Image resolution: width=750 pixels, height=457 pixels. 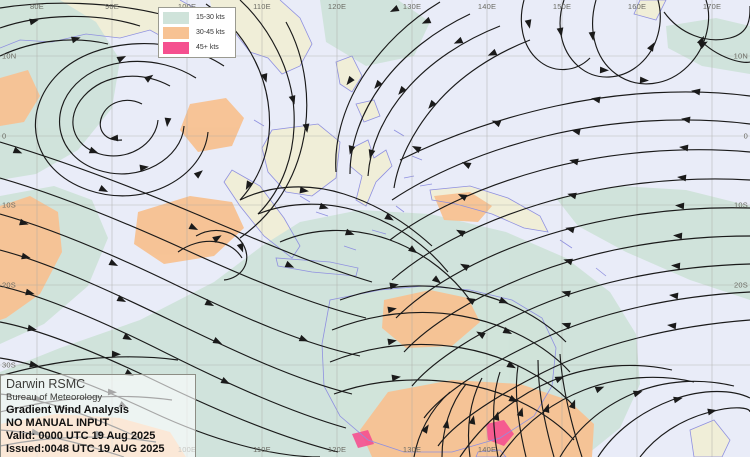 I want to click on legend-label-45-plus: 45+ kts, so click(x=207, y=47).